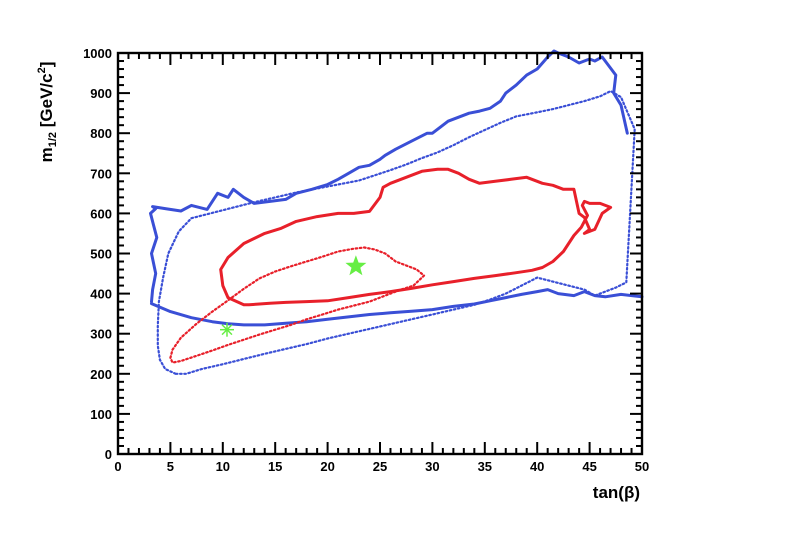 Image resolution: width=788 pixels, height=534 pixels. What do you see at coordinates (432, 466) in the screenshot?
I see `x-tick-label: 30` at bounding box center [432, 466].